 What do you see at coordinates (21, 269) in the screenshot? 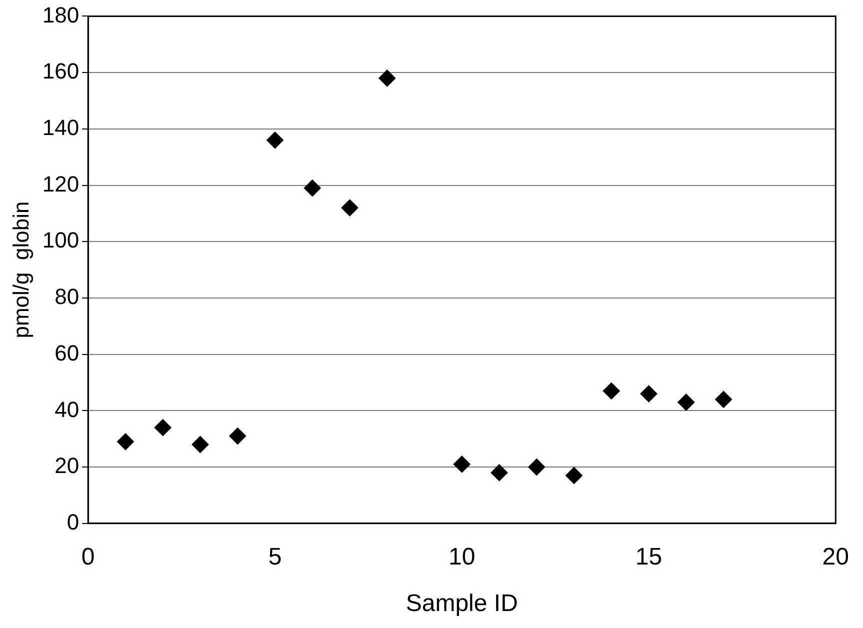
I see `y-axis-title: pmol/g globin` at bounding box center [21, 269].